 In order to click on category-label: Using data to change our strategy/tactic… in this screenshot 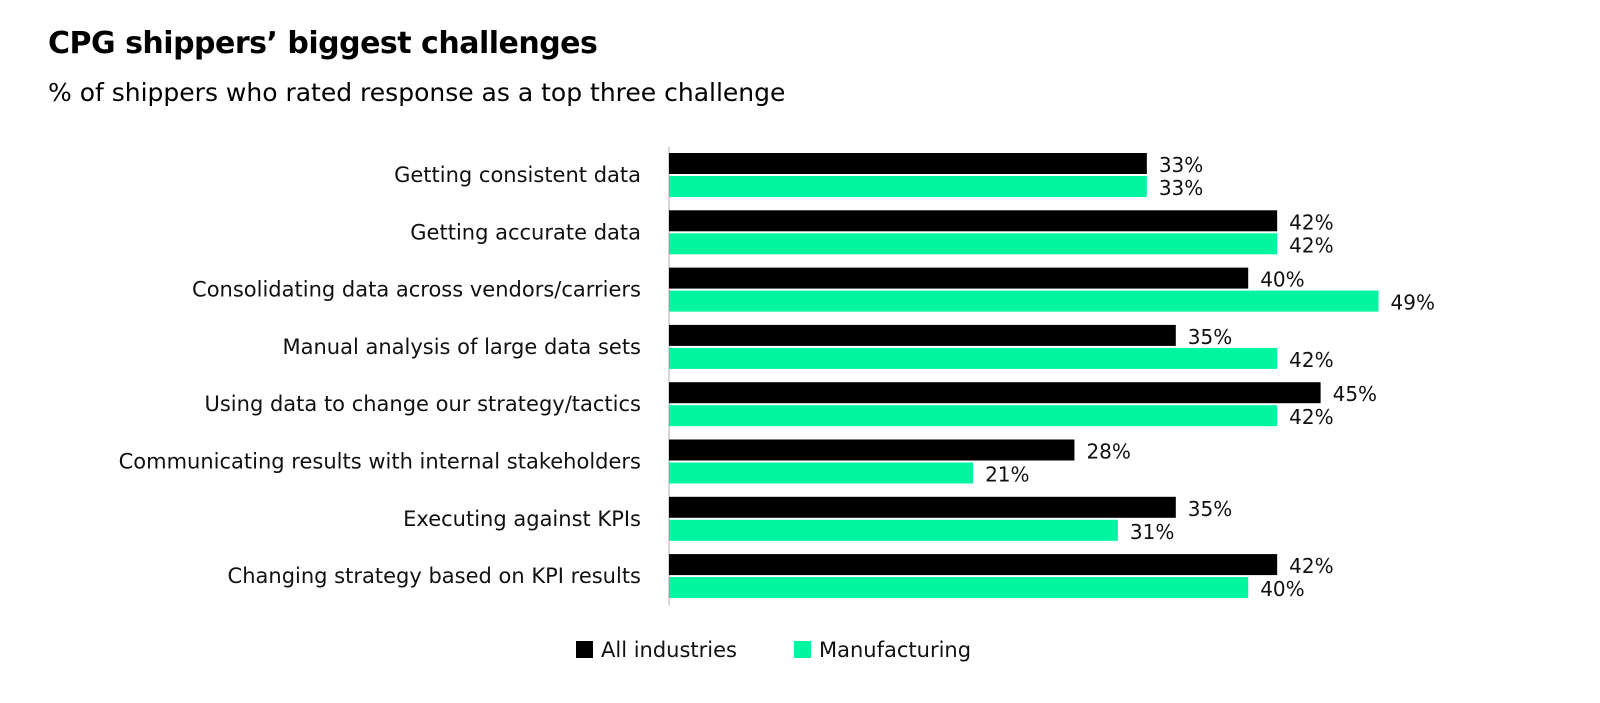, I will do `click(423, 404)`.